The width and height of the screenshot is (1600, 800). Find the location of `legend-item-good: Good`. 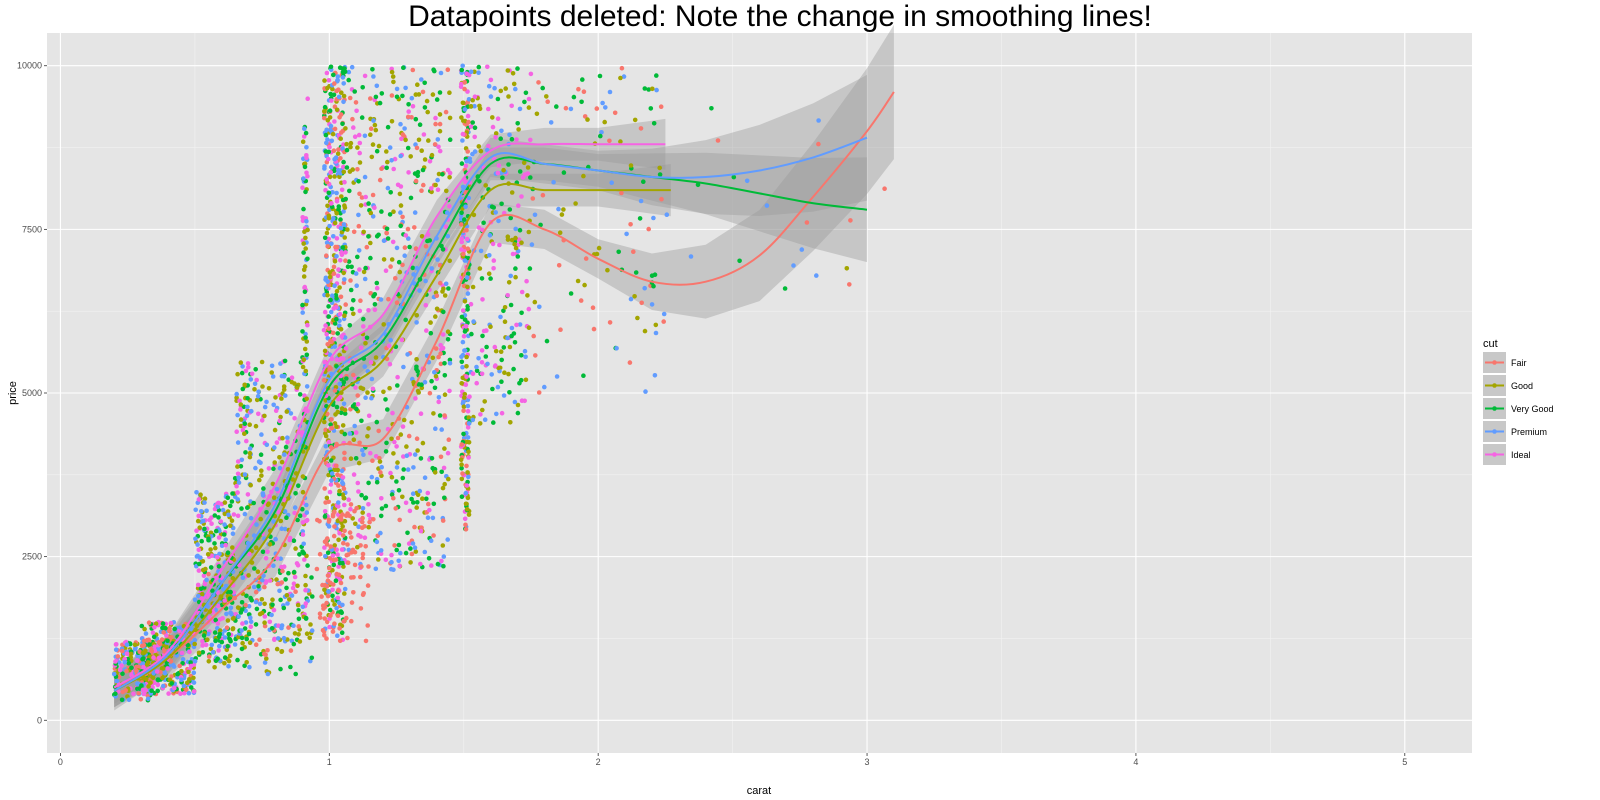

legend-item-good: Good is located at coordinates (1508, 385).